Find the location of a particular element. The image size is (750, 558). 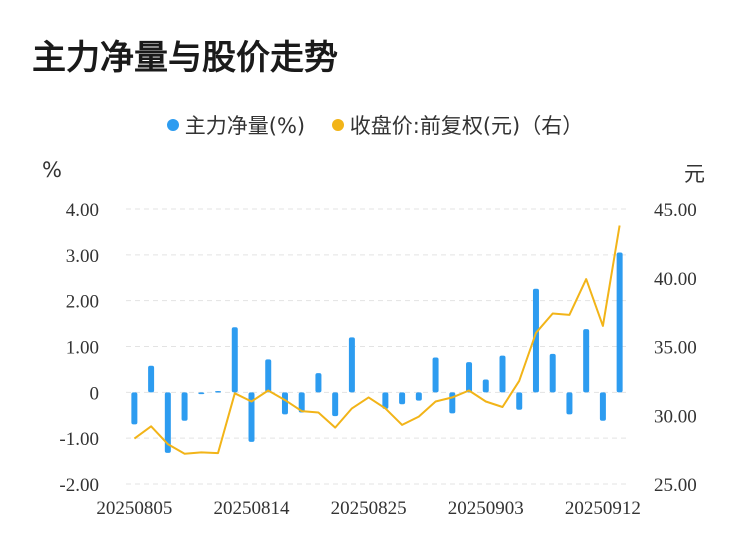

legend-item-net-flow: 主力净量(%) is located at coordinates (236, 125).